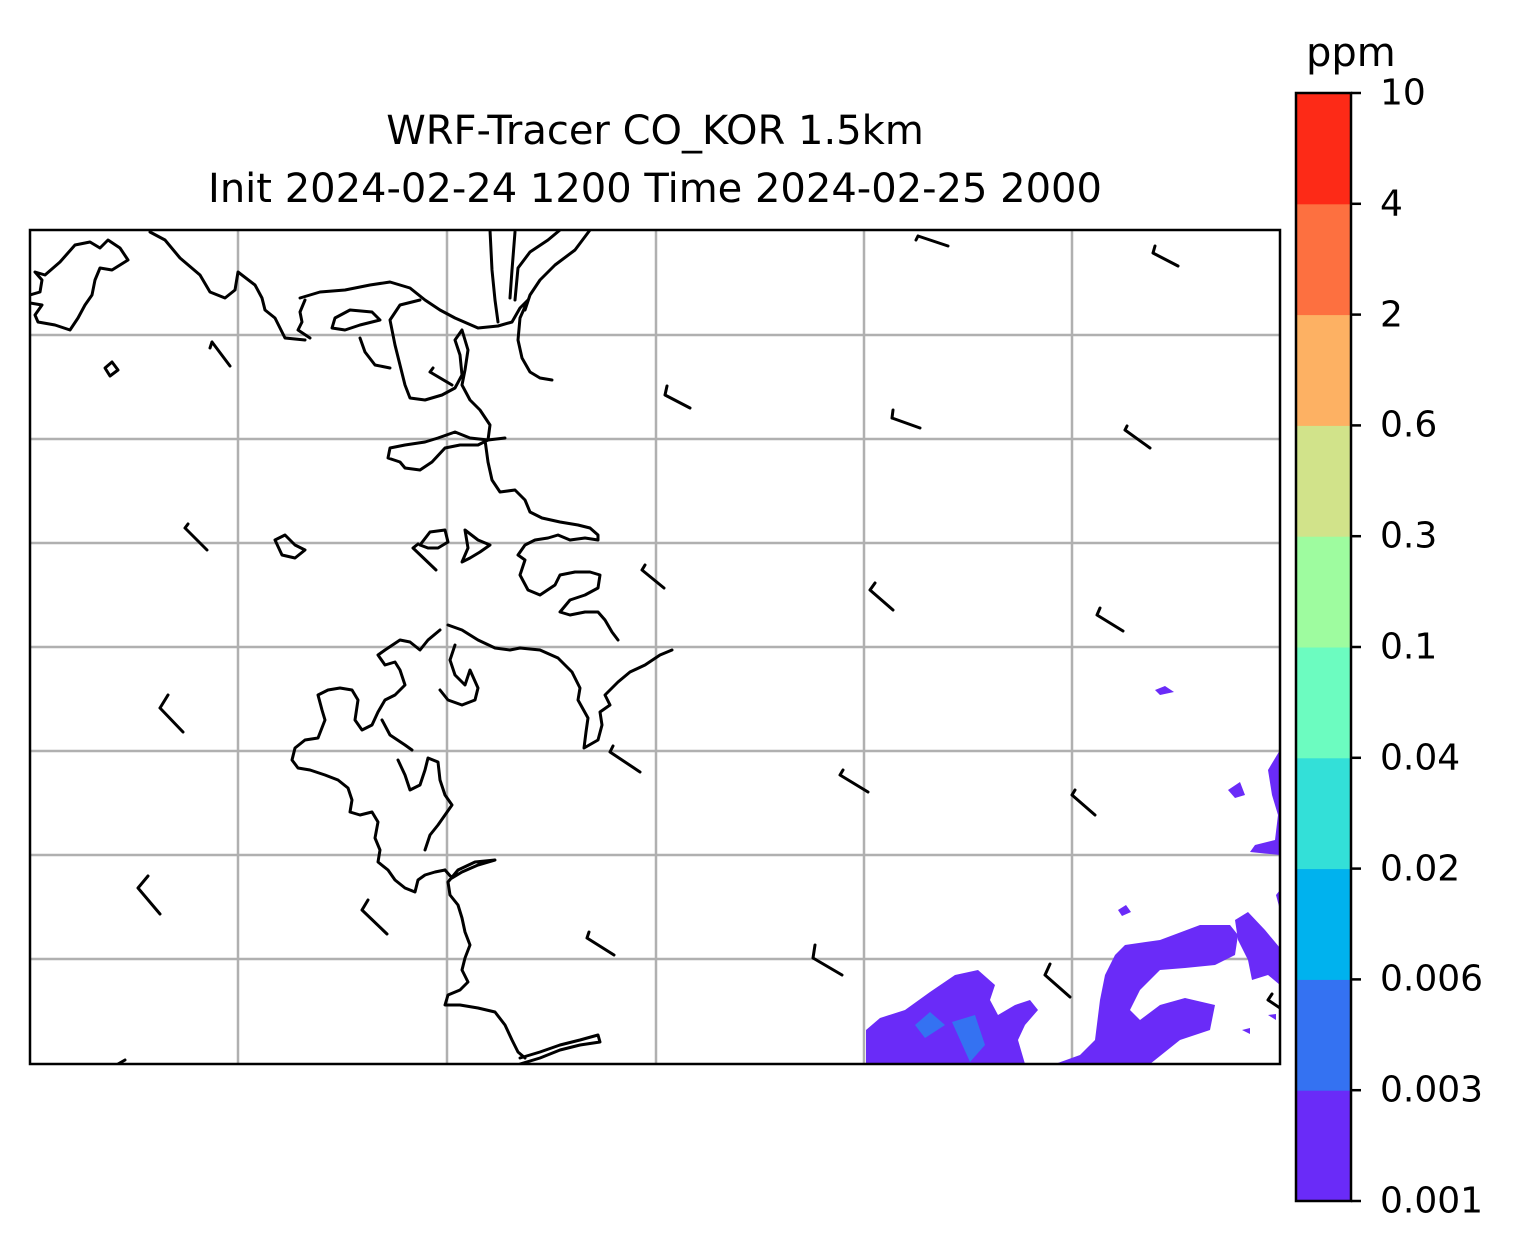 This screenshot has height=1256, width=1528. What do you see at coordinates (1432, 1201) in the screenshot?
I see `colorbar-tick-label: 0.001` at bounding box center [1432, 1201].